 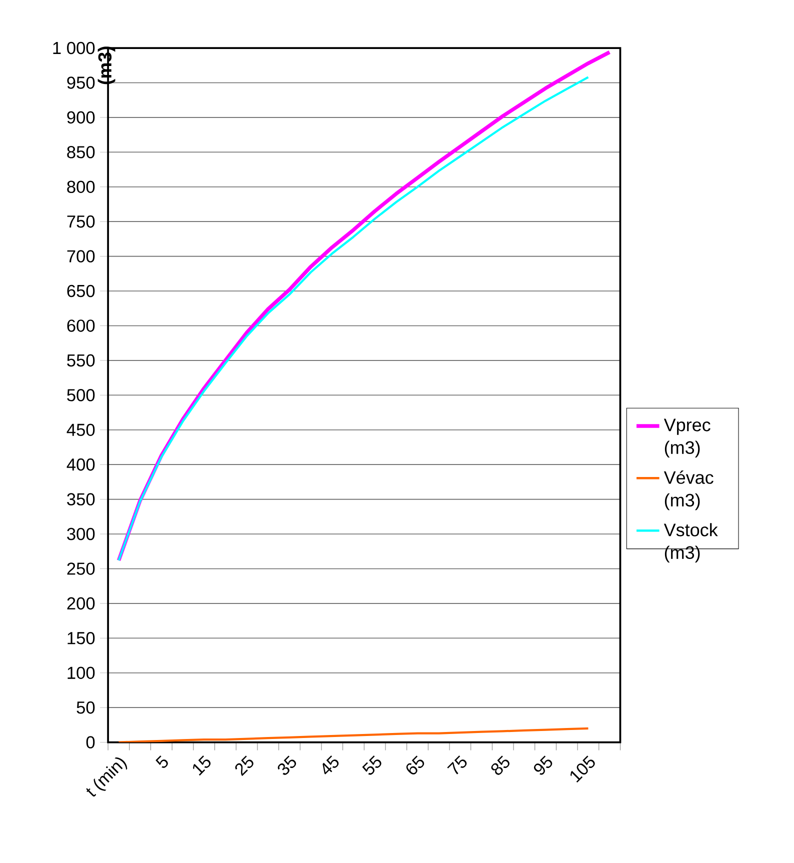 I want to click on y-tick-label: 950, so click(x=81, y=82).